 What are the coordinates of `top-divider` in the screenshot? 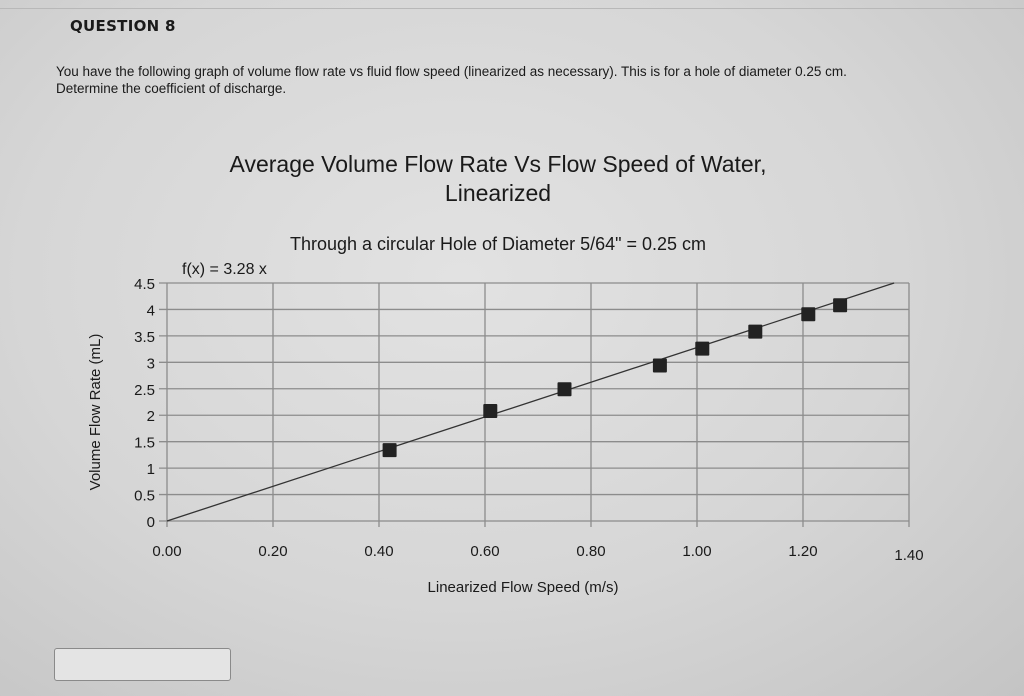 It's located at (512, 8).